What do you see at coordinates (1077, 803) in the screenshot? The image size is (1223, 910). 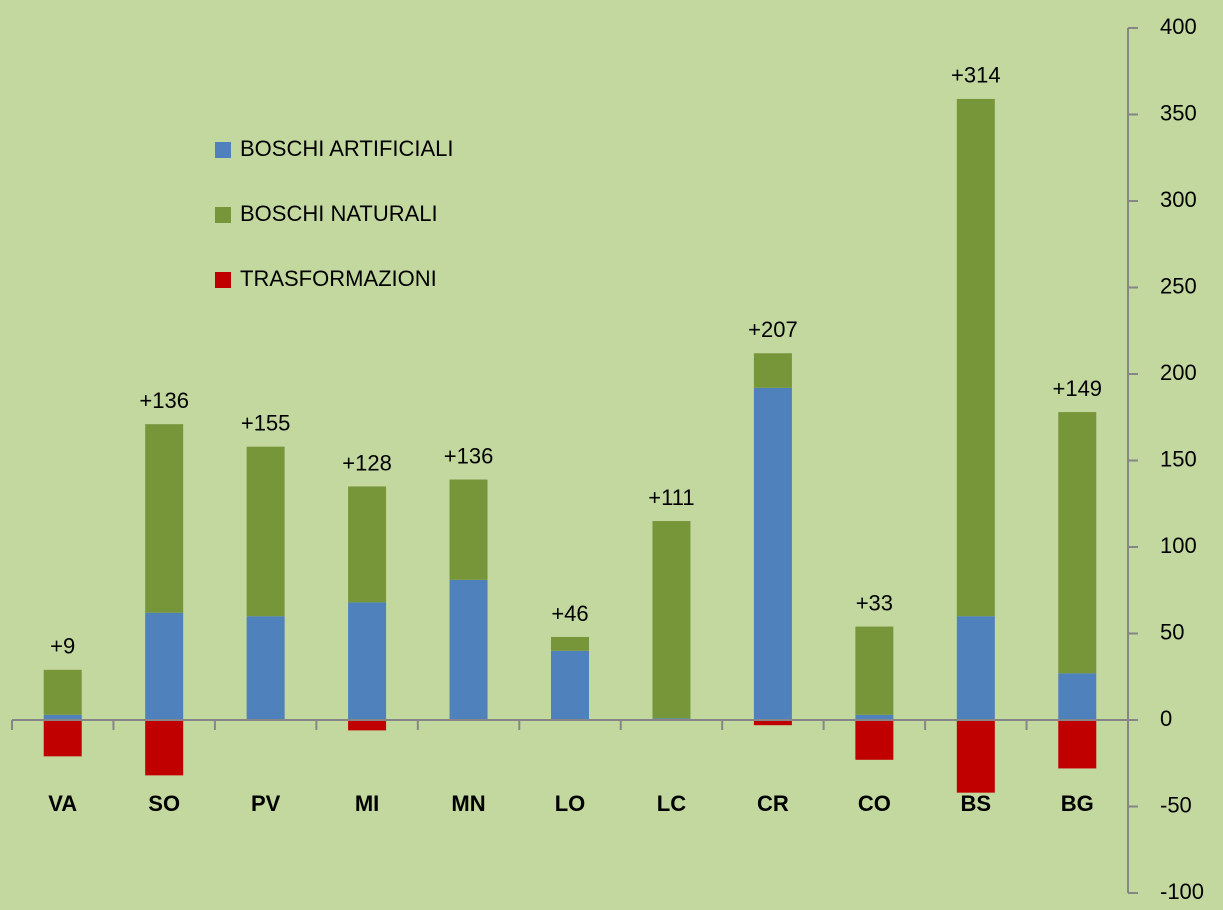 I see `x-tick-label: BG` at bounding box center [1077, 803].